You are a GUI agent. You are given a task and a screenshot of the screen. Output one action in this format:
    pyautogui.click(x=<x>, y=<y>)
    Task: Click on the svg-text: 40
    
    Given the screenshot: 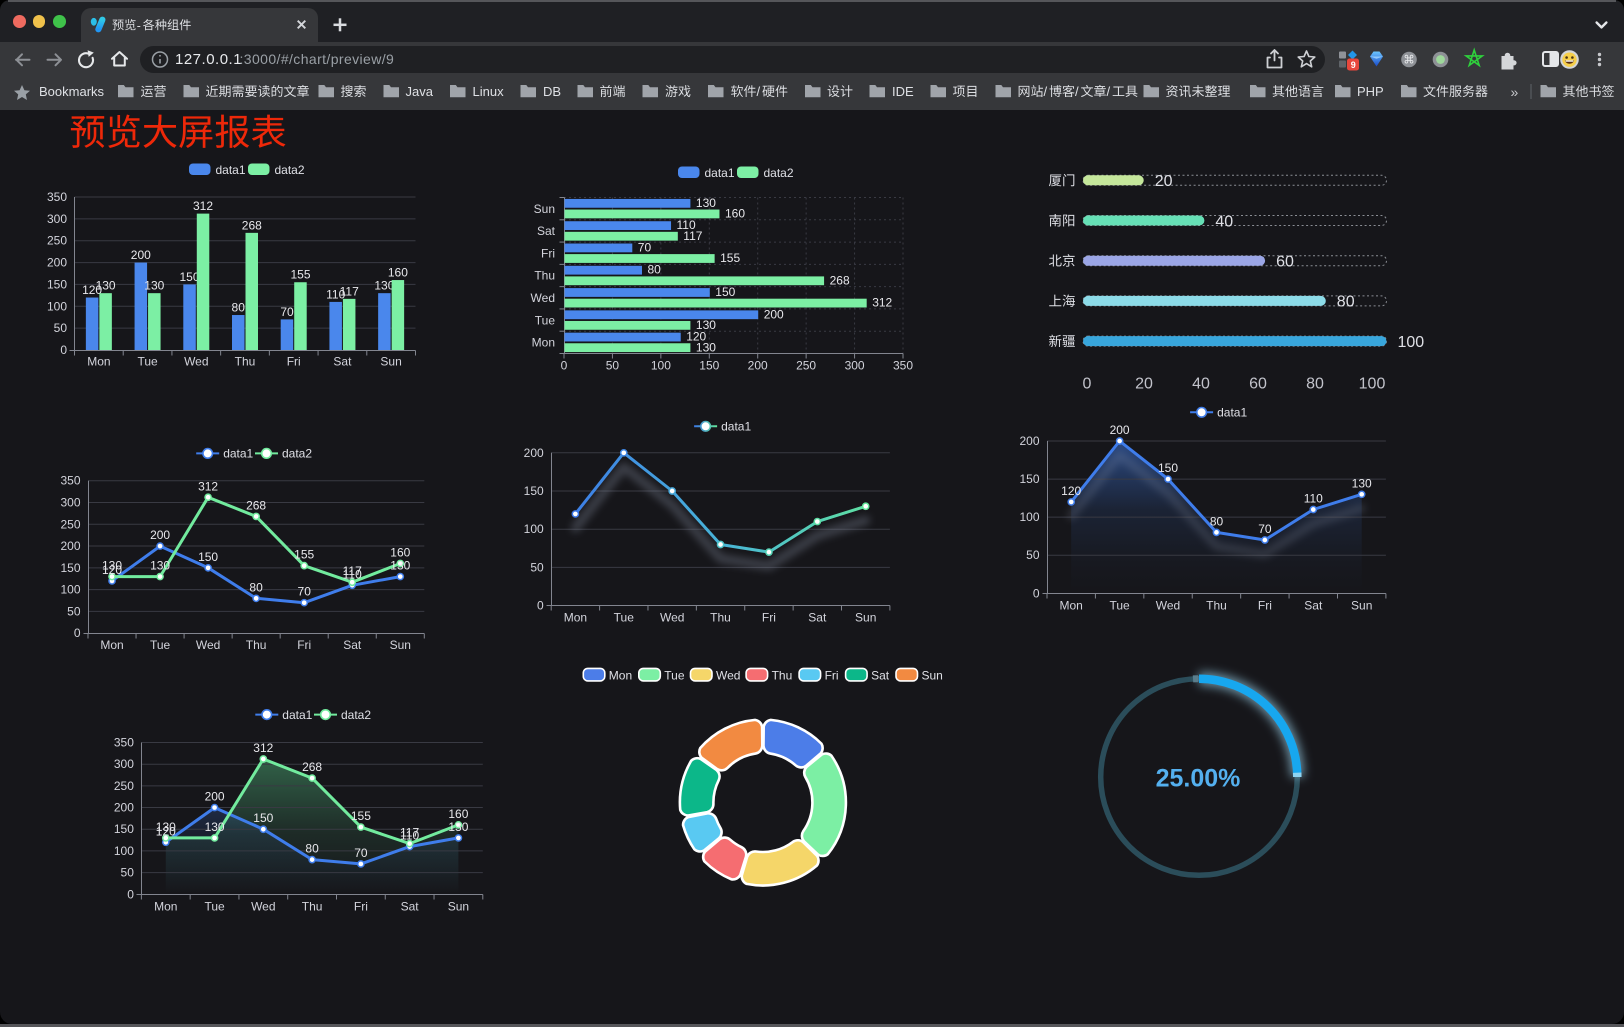 What is the action you would take?
    pyautogui.click(x=1201, y=384)
    